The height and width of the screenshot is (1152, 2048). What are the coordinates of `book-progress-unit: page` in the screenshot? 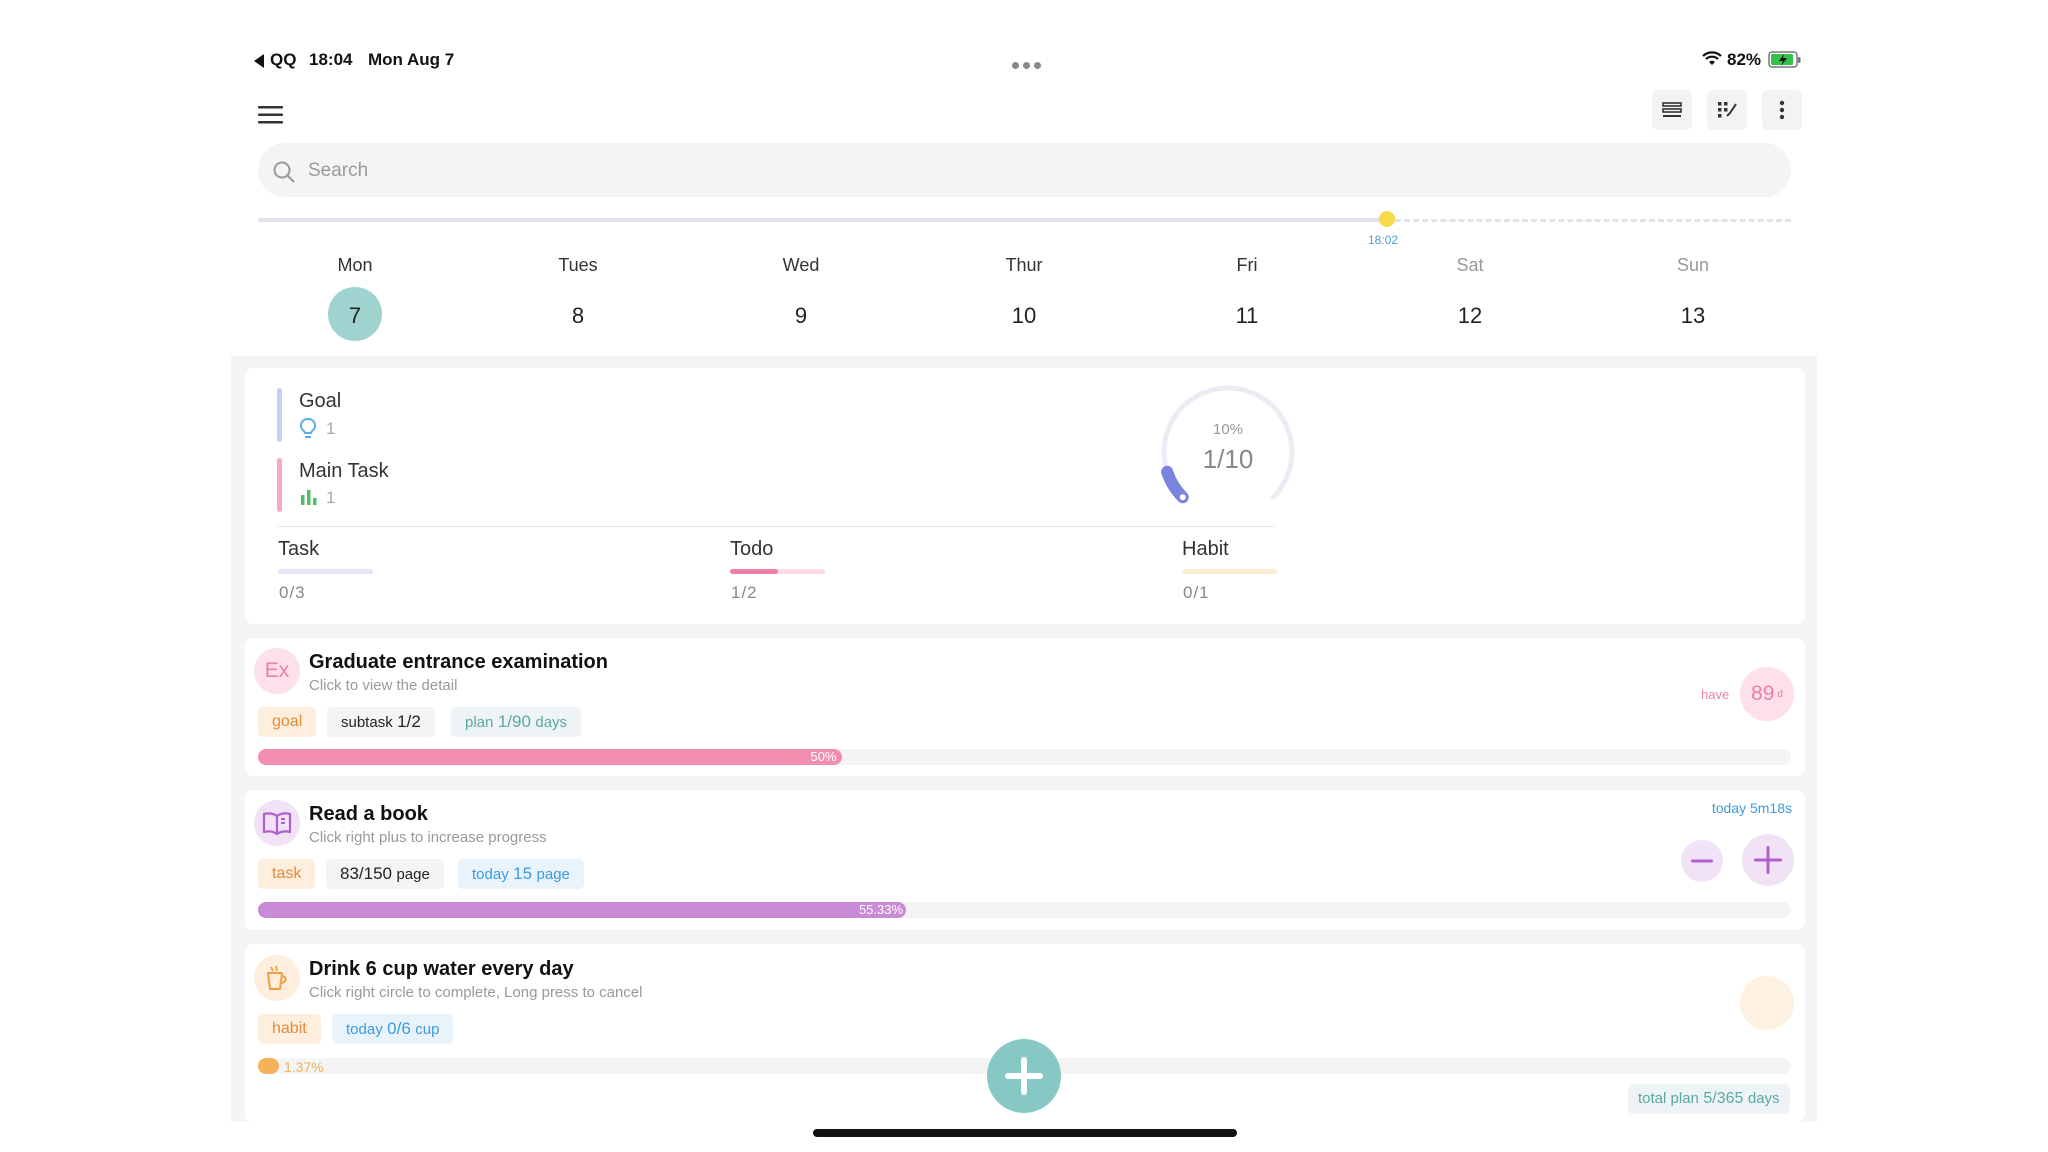 It's located at (413, 874).